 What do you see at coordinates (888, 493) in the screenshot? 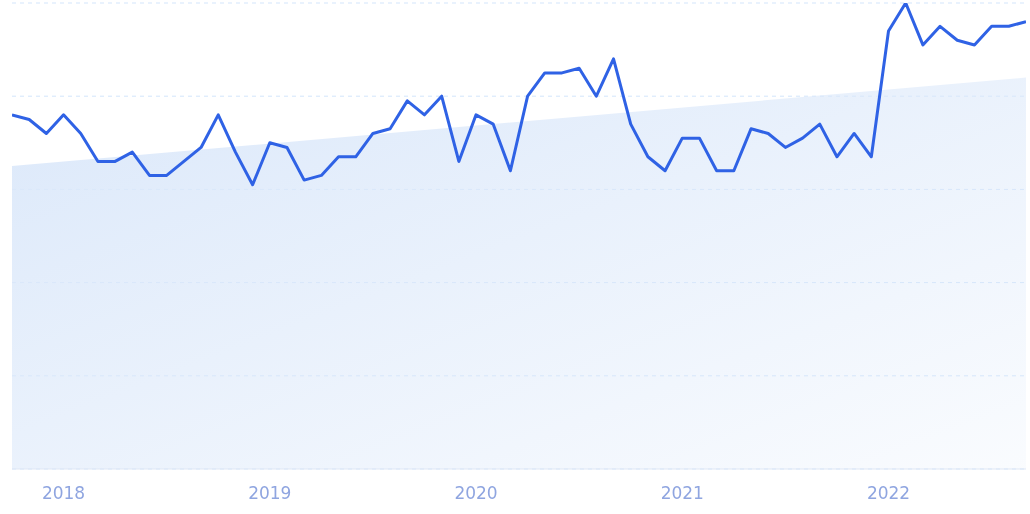
I see `x-tick-label: 2022` at bounding box center [888, 493].